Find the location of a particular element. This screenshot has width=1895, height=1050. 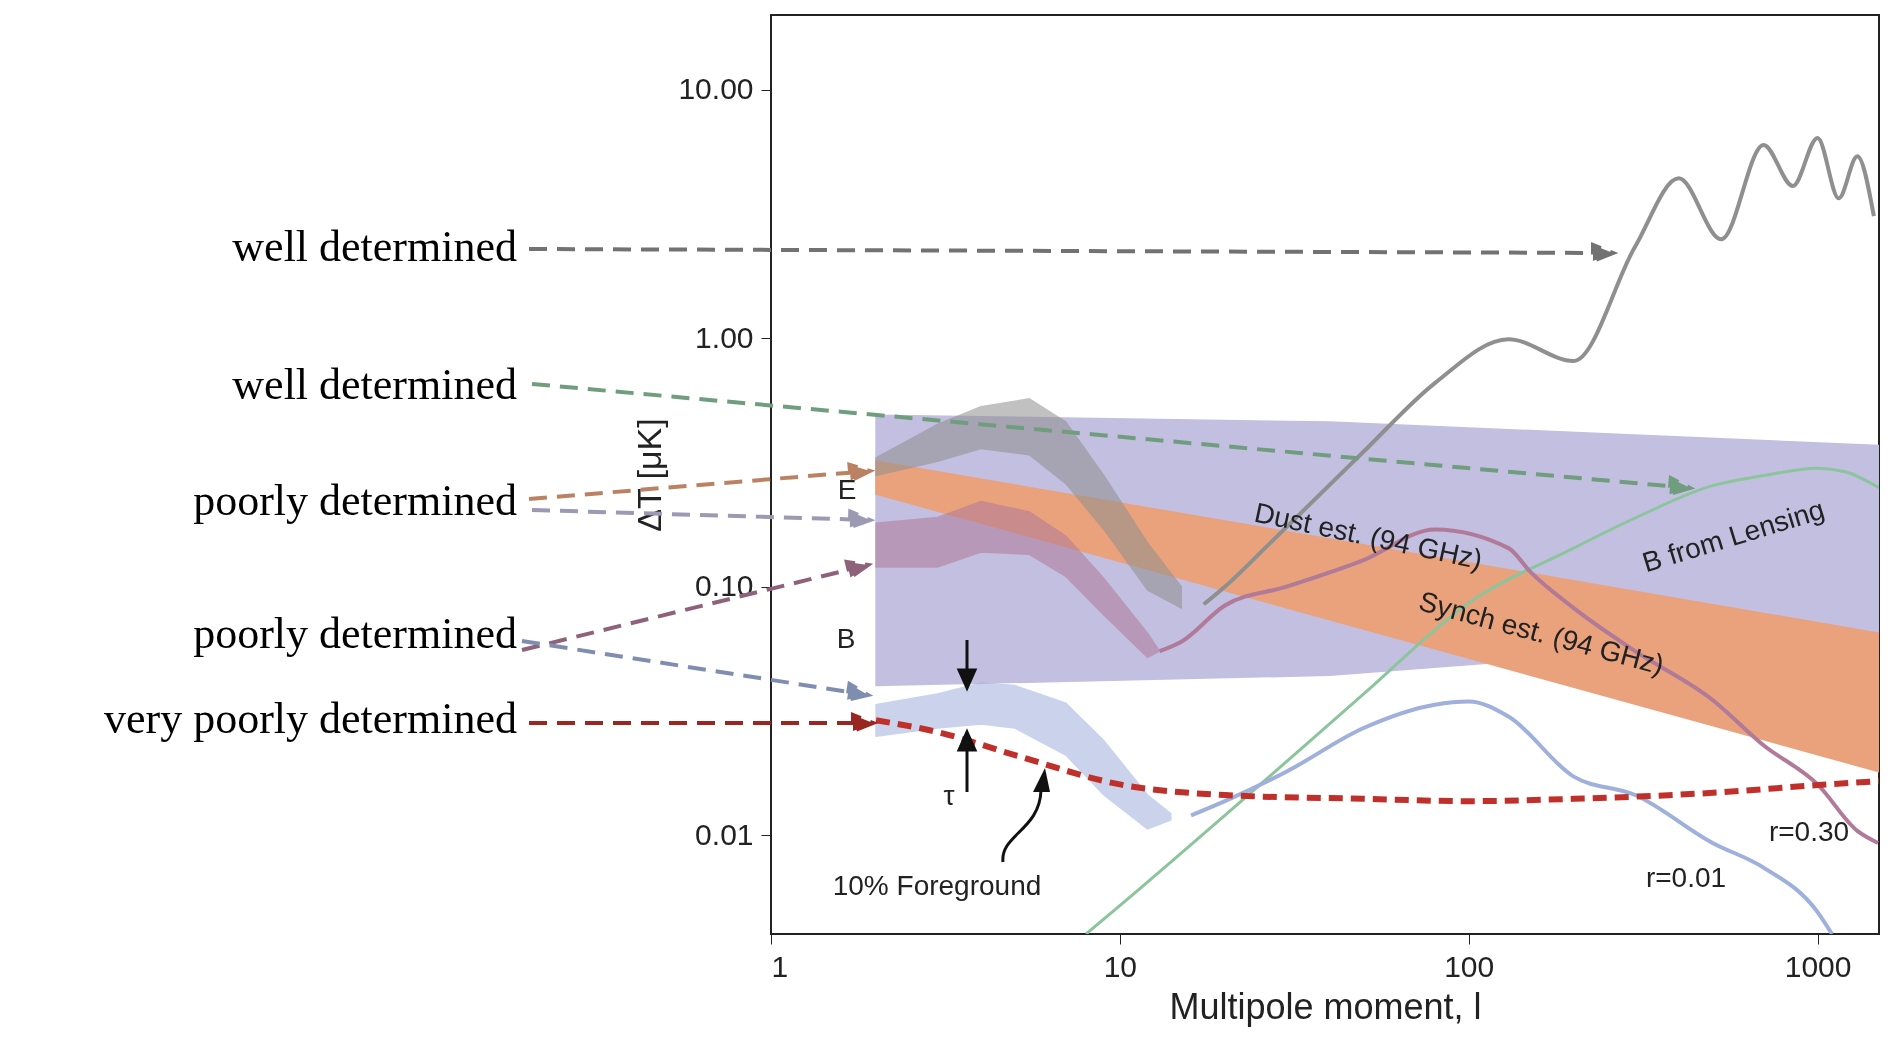

y-tick-label: 1.00 is located at coordinates (724, 337).